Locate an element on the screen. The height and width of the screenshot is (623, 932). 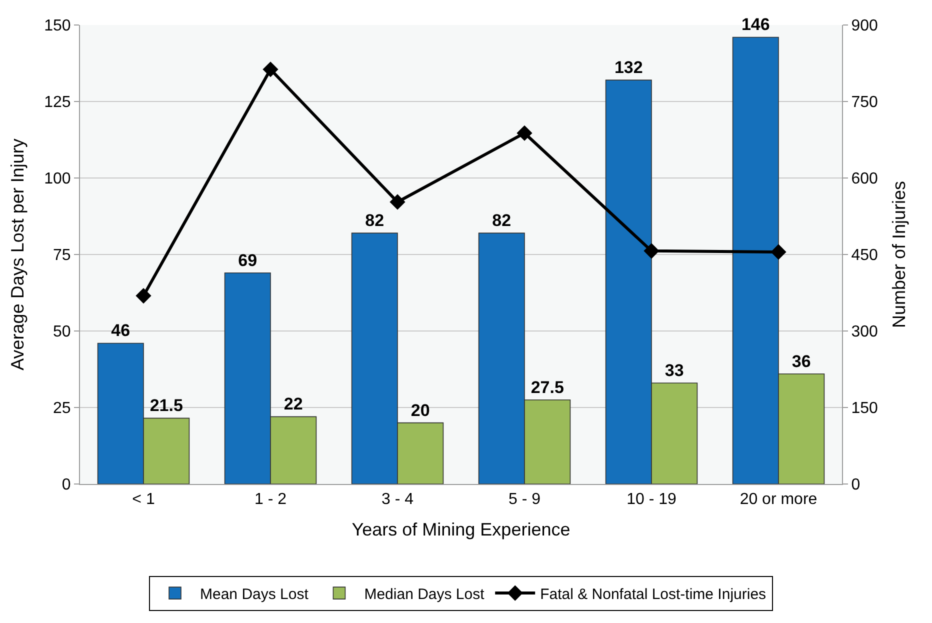
y2-tick-label: 450 is located at coordinates (864, 255).